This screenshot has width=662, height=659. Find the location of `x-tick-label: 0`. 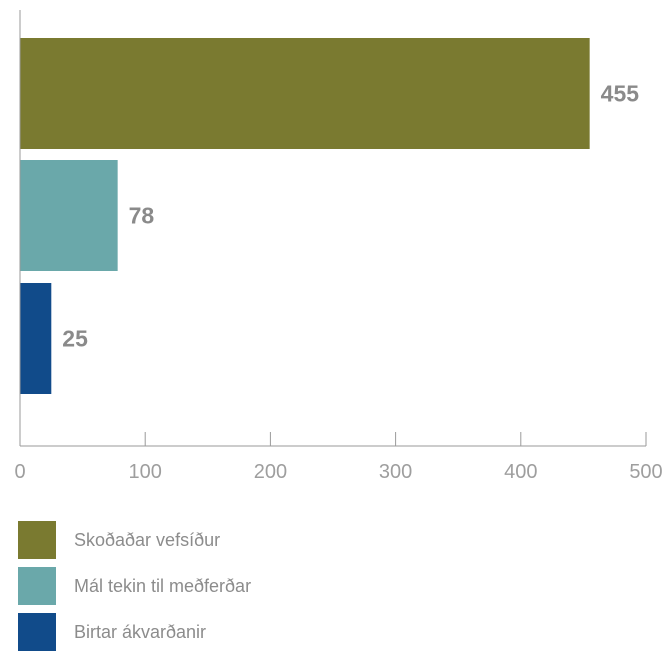

x-tick-label: 0 is located at coordinates (19, 472).